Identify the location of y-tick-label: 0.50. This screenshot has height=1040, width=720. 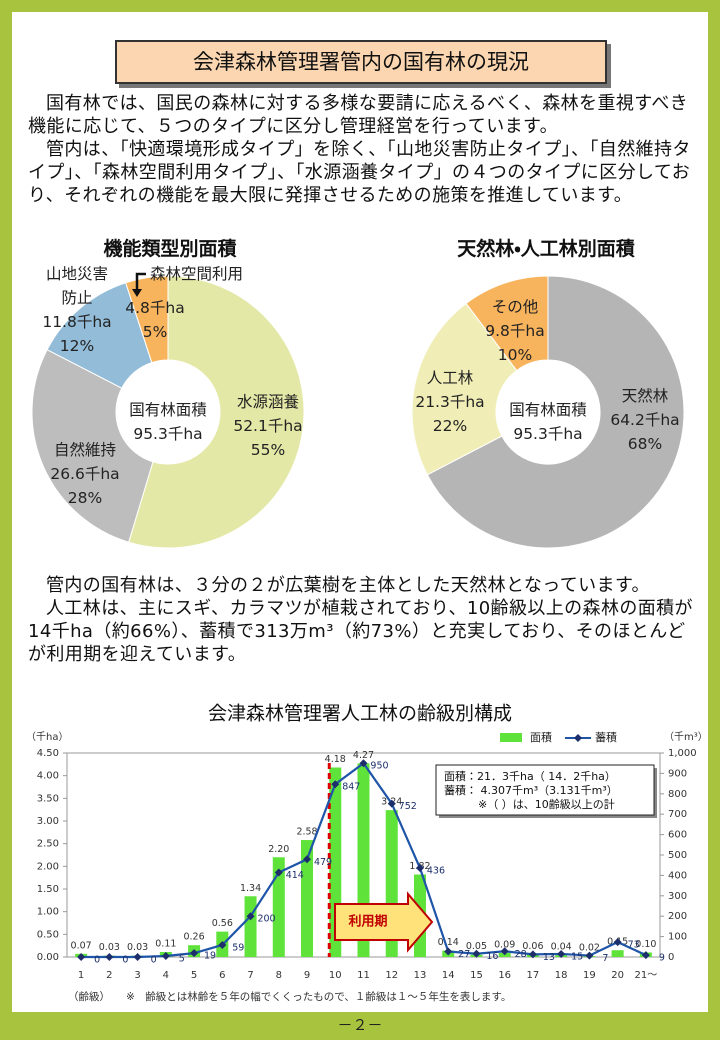
(48, 934).